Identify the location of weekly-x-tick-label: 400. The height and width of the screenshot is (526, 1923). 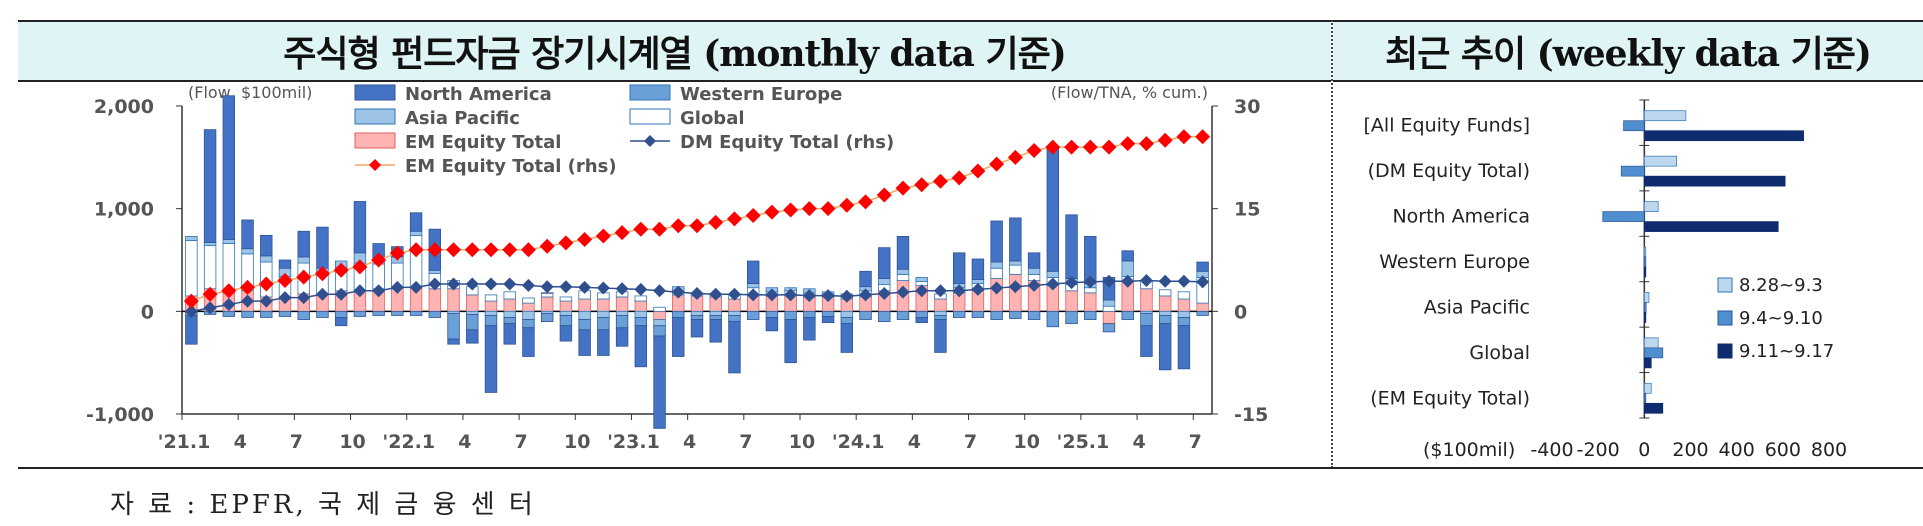
(1737, 450).